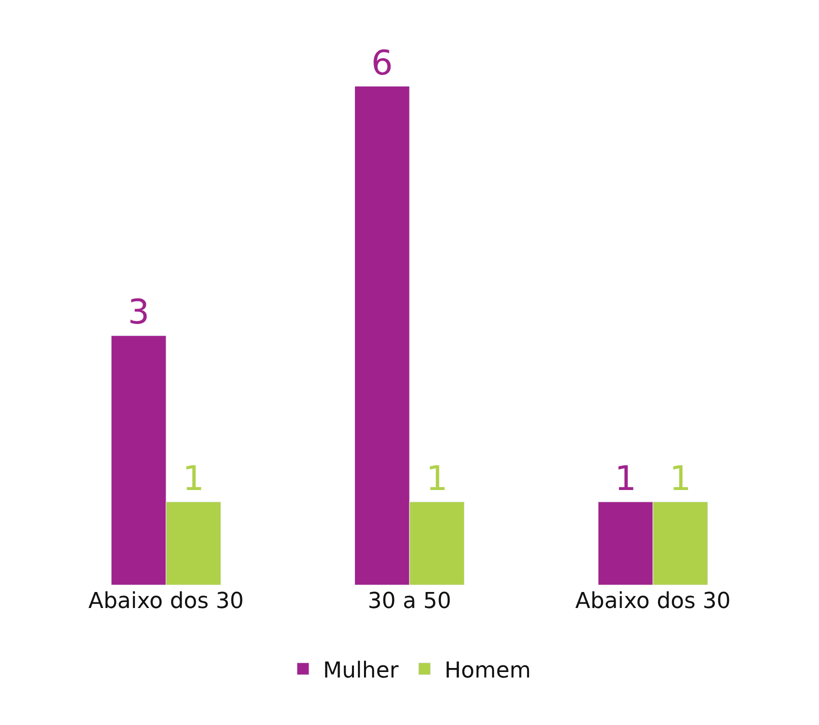 The height and width of the screenshot is (725, 819). What do you see at coordinates (410, 601) in the screenshot?
I see `x-tick-label: 30 a 50` at bounding box center [410, 601].